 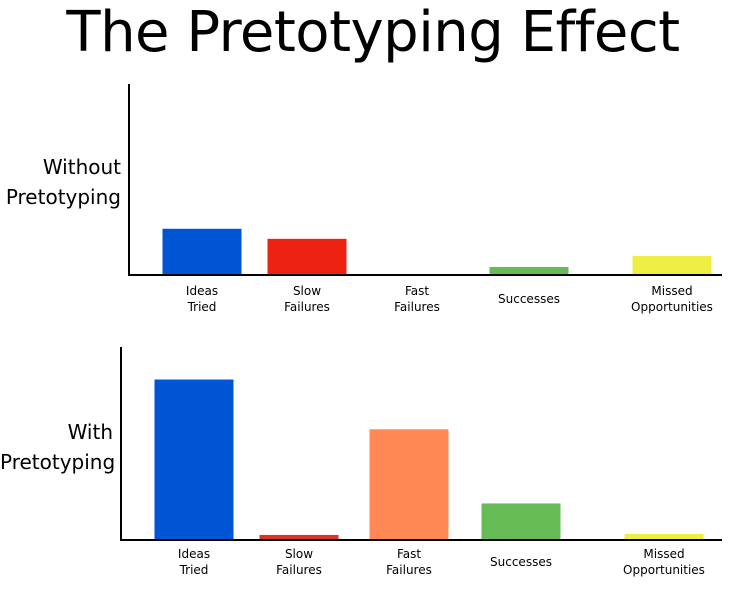 What do you see at coordinates (58, 447) in the screenshot?
I see `row-label-with: With Pretotyping` at bounding box center [58, 447].